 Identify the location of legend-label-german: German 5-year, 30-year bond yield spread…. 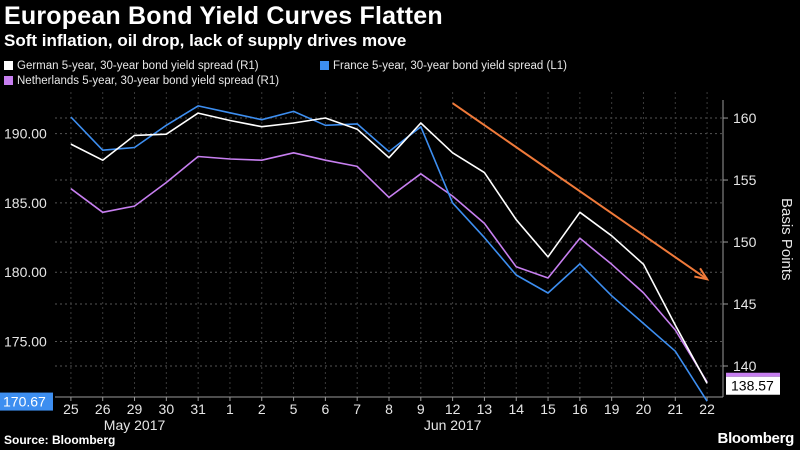
(138, 66).